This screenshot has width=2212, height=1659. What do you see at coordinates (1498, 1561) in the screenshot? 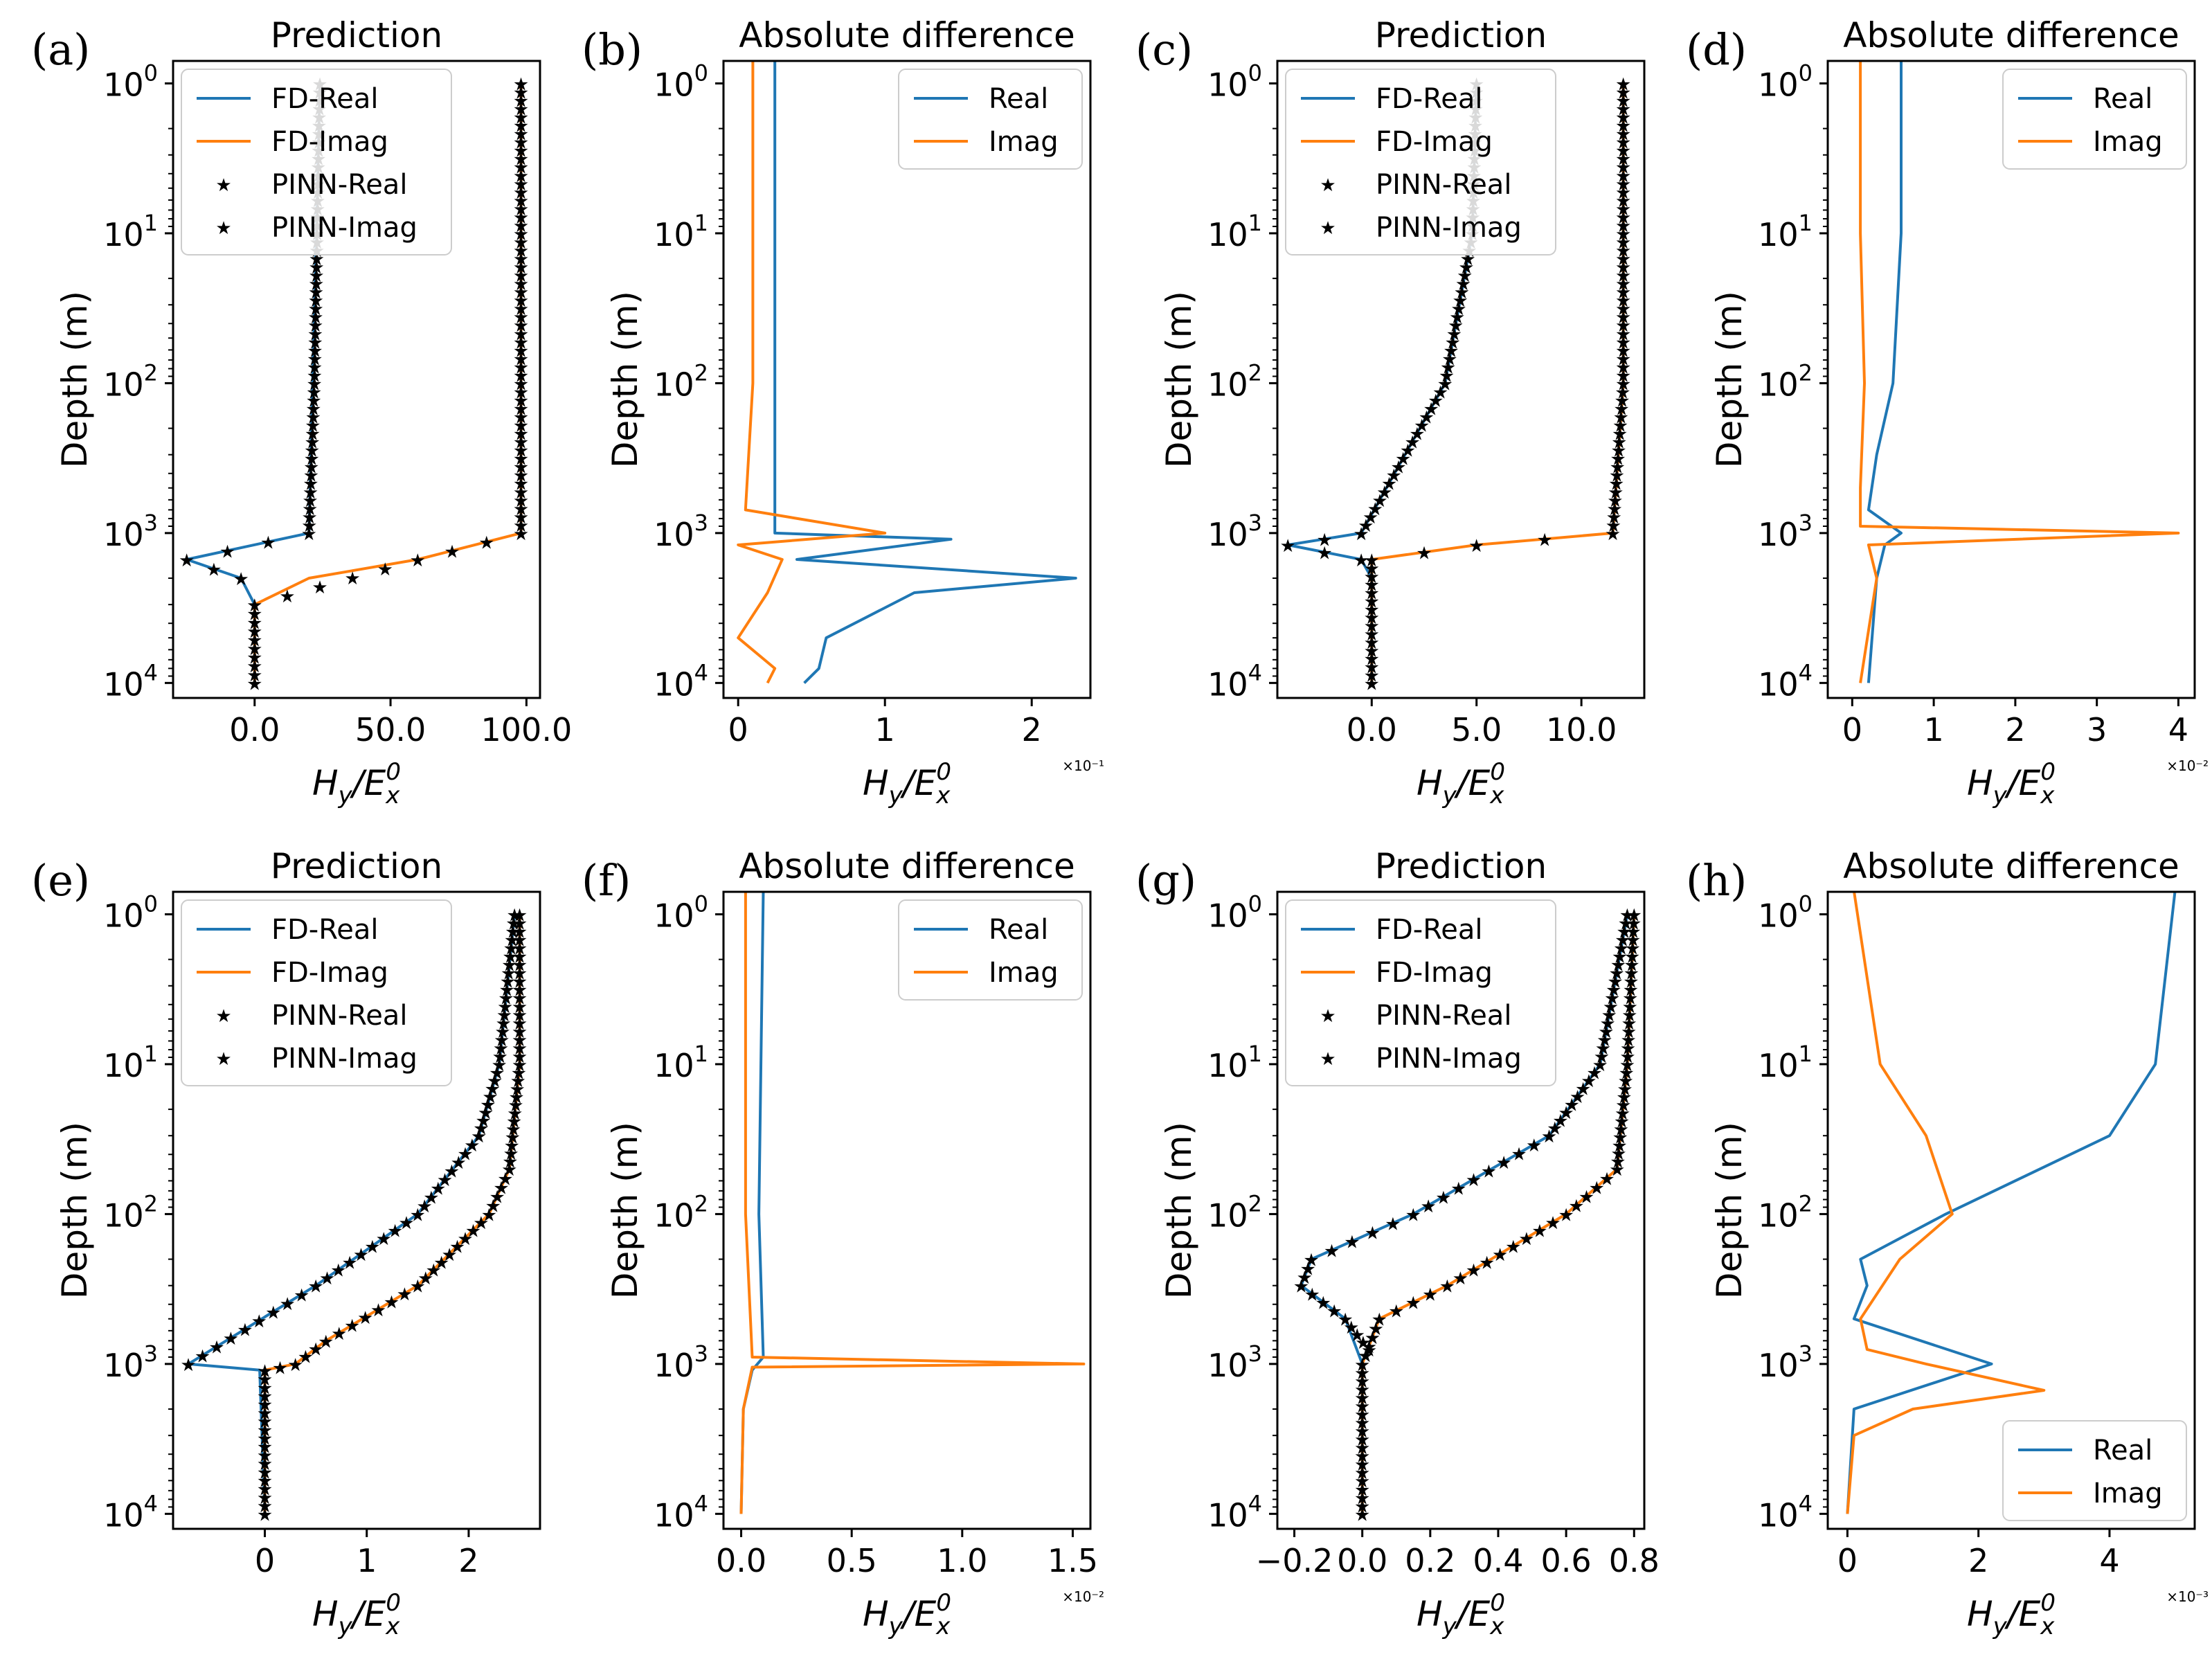
I see `x-tick-label: 0.4` at bounding box center [1498, 1561].